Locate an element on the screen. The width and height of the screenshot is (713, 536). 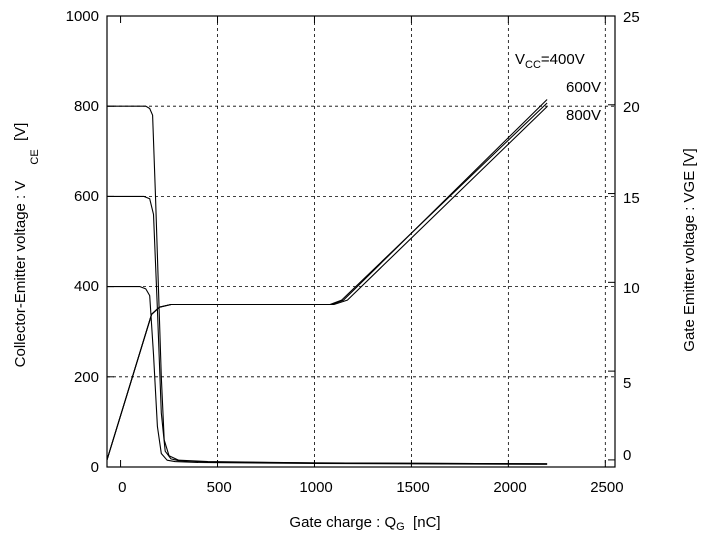
x-tick-label: 1000 is located at coordinates (315, 487).